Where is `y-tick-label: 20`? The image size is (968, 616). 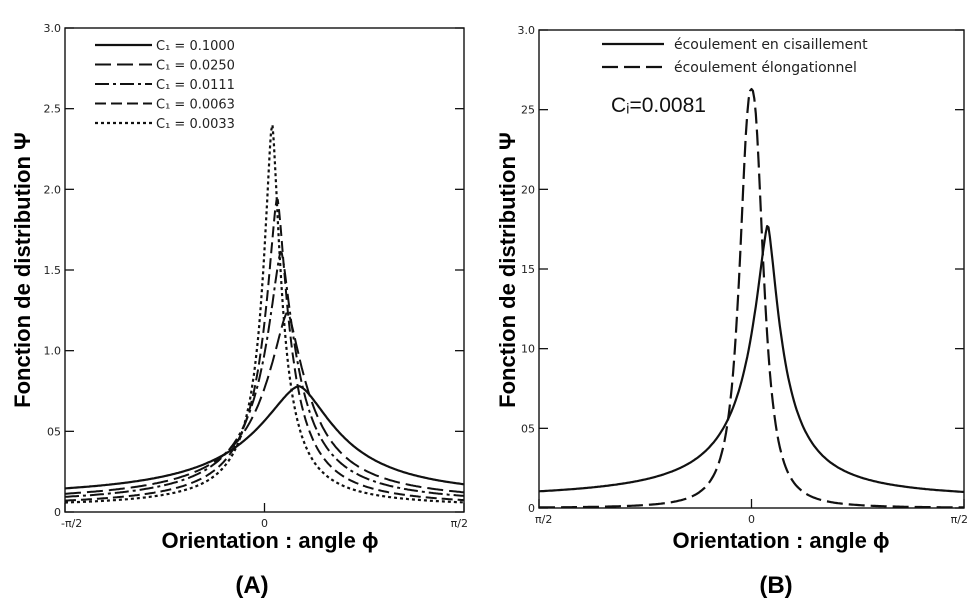 y-tick-label: 20 is located at coordinates (528, 189).